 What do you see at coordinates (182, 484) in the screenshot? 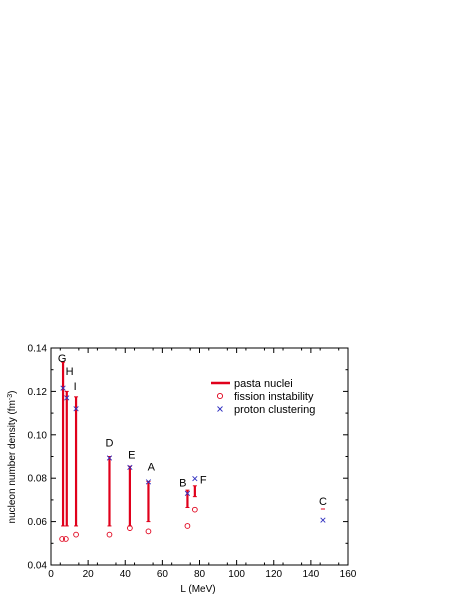
I see `point-label-b: B` at bounding box center [182, 484].